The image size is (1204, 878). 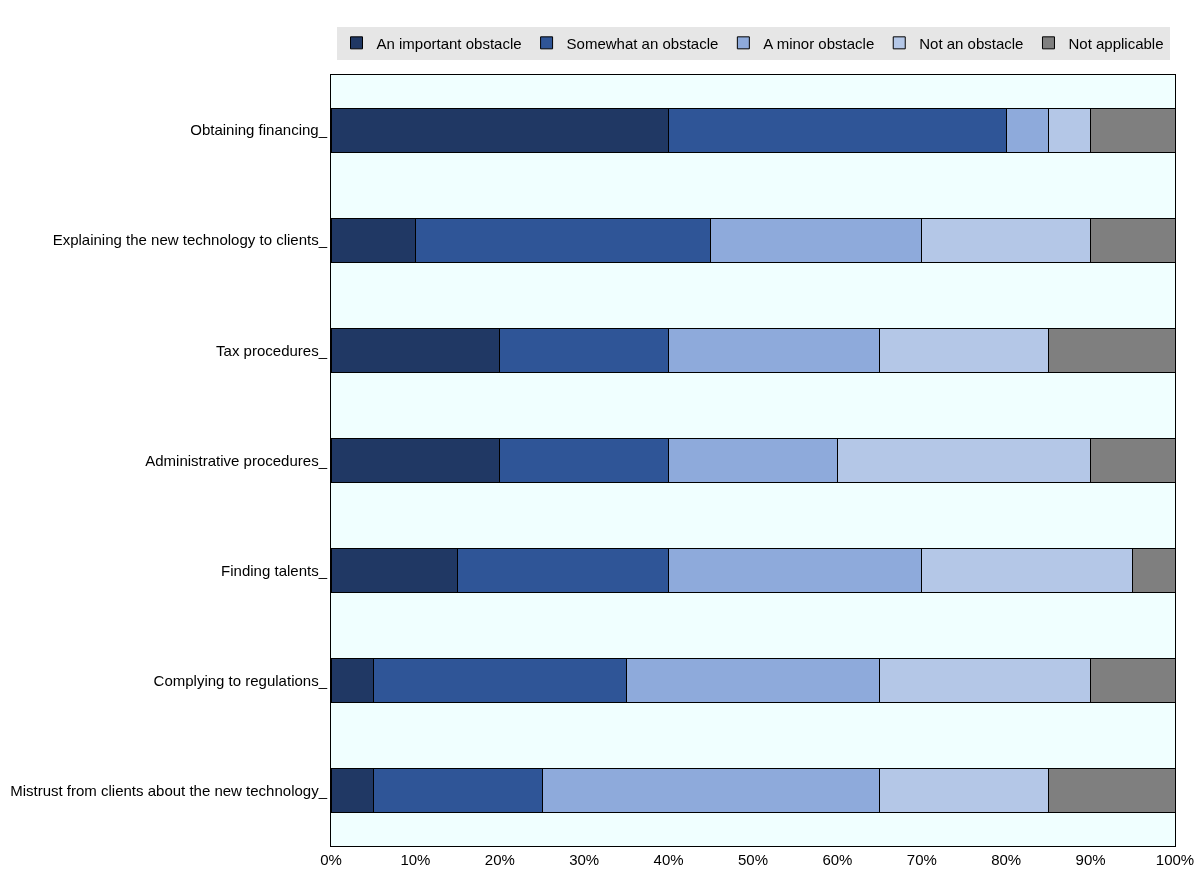 What do you see at coordinates (1006, 859) in the screenshot?
I see `x-tick-label: 80%` at bounding box center [1006, 859].